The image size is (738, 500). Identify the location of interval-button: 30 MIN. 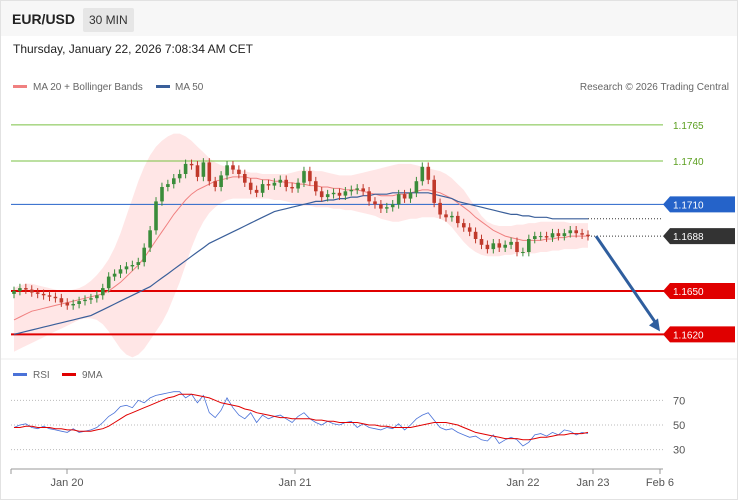
(108, 20).